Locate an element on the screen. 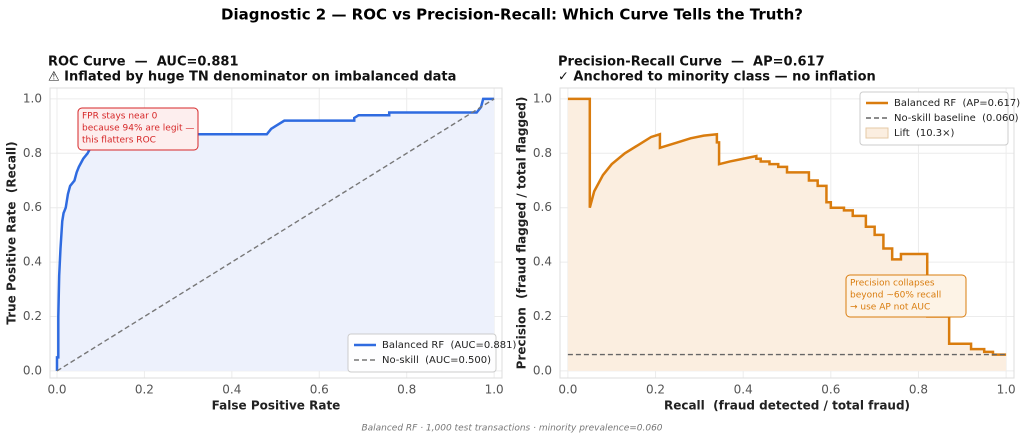  panel-title: Precision-Recall Curve — AP=0.617 is located at coordinates (691, 62).